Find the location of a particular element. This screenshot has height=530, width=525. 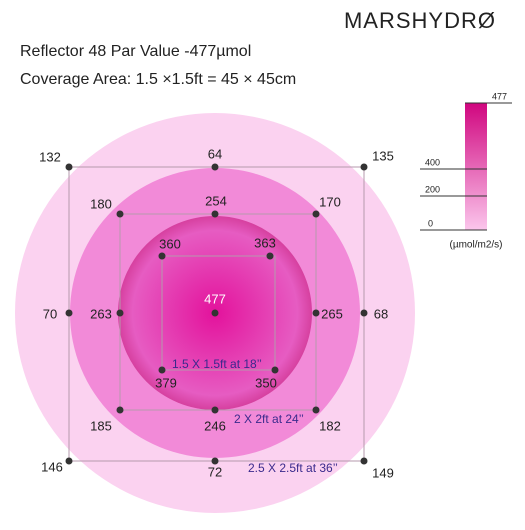

par-value: 360 is located at coordinates (170, 243).